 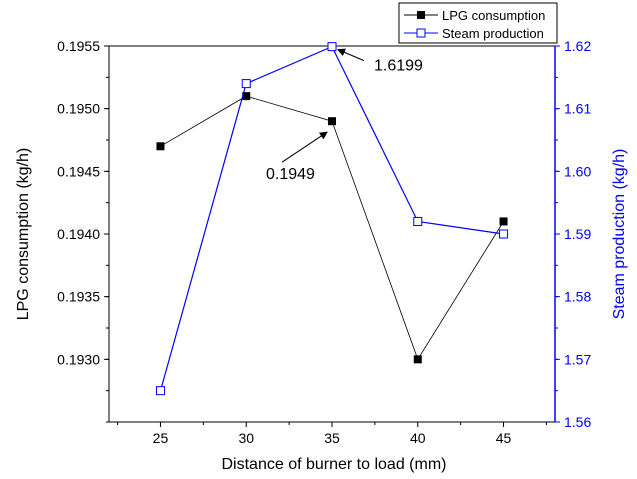 I want to click on y-right-tick-label: 1.58, so click(x=577, y=297).